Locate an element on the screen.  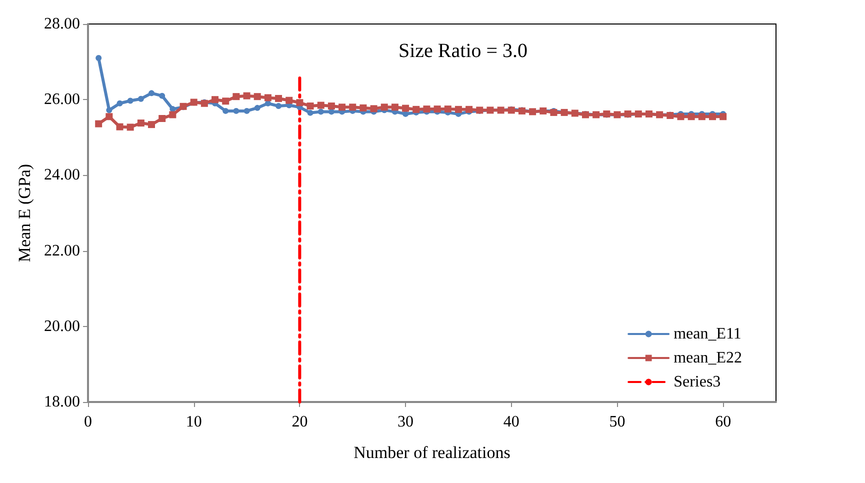
x-tick-label: 10 is located at coordinates (194, 422).